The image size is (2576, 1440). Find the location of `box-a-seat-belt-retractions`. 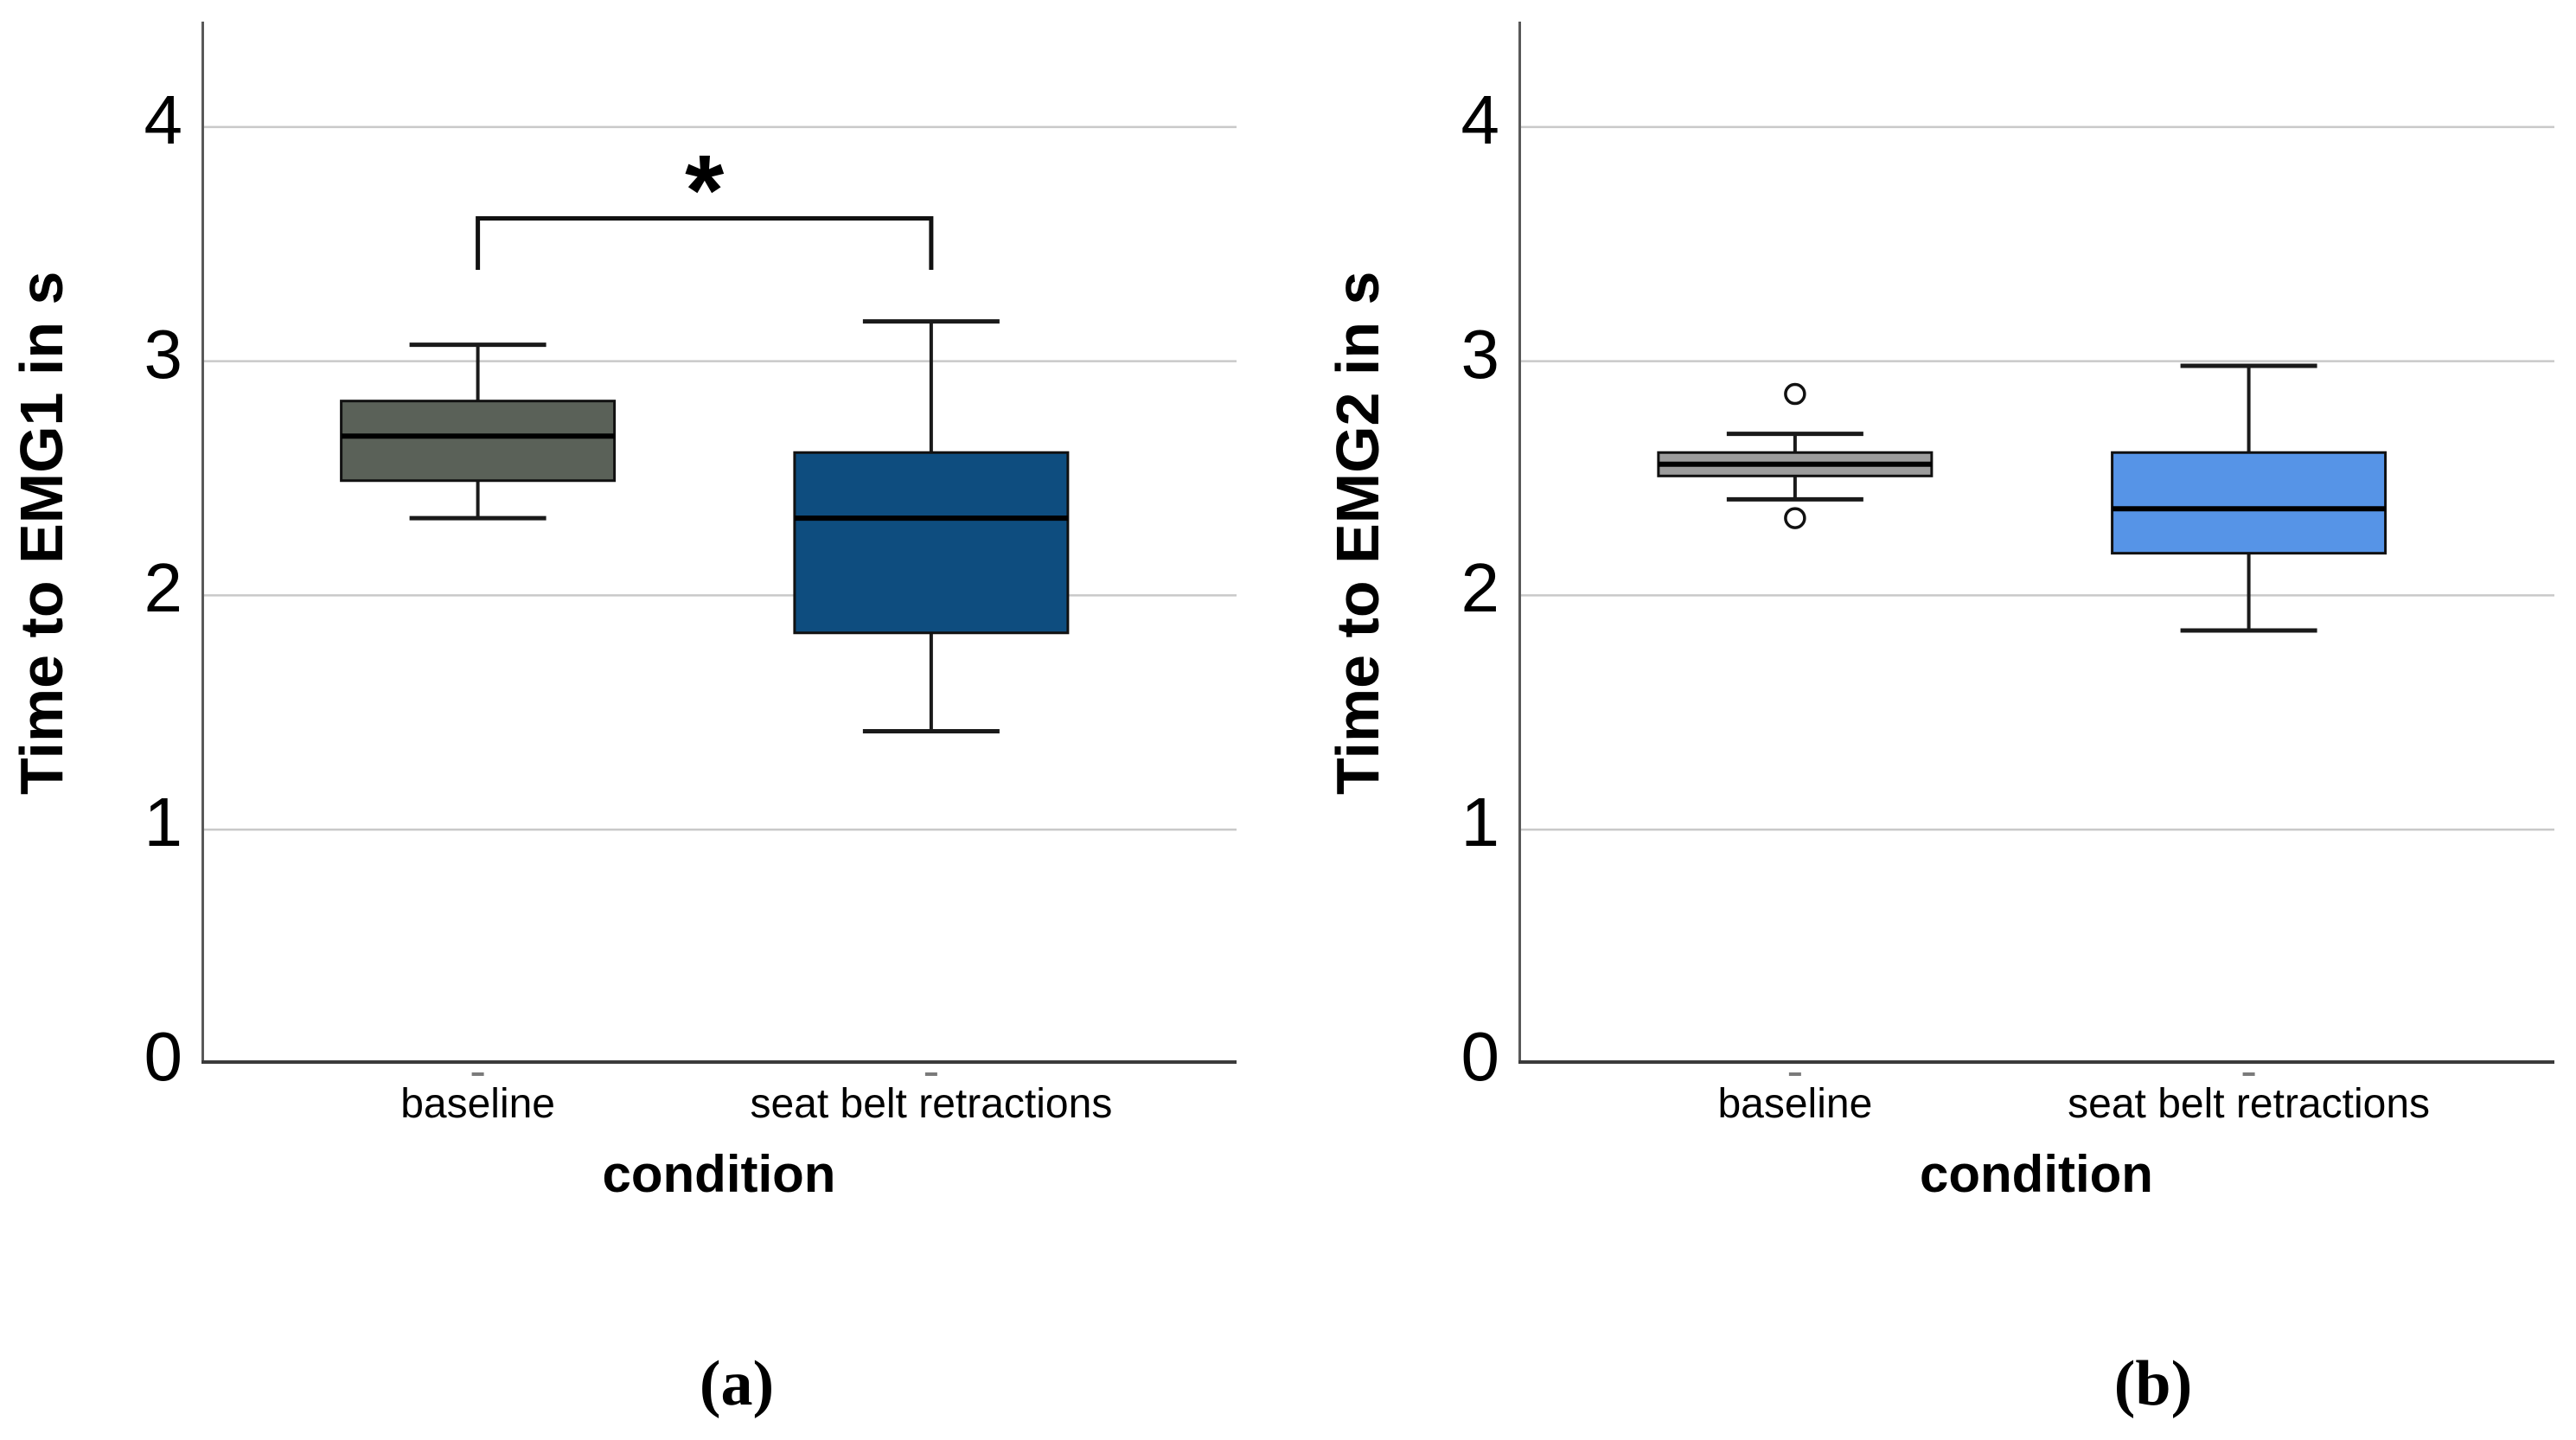

box-a-seat-belt-retractions is located at coordinates (932, 697).